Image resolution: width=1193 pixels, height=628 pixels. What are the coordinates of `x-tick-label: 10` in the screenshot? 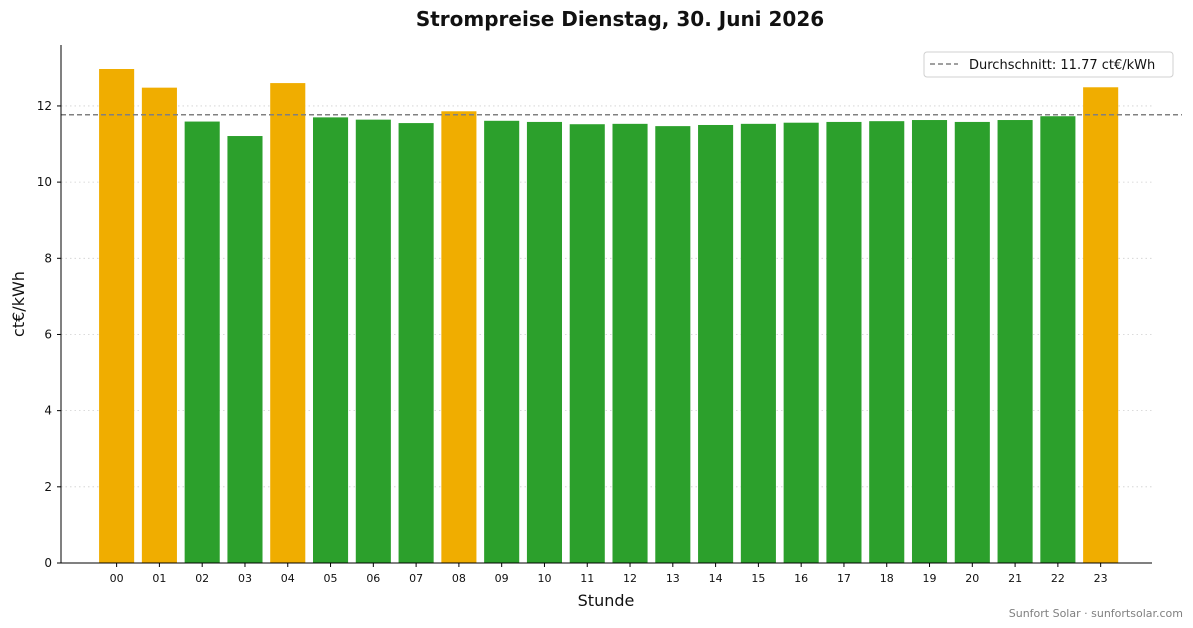 It's located at (544, 578).